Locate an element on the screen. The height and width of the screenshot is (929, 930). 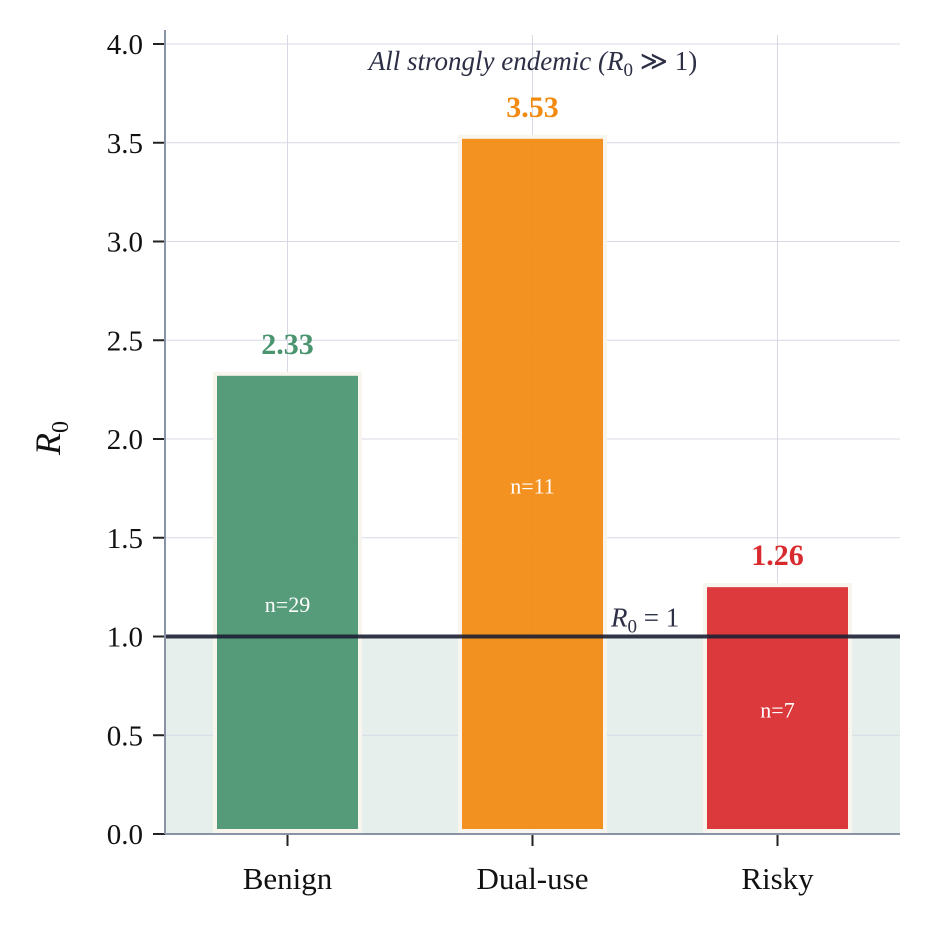
bar-value-label: 1.26 is located at coordinates (777, 555).